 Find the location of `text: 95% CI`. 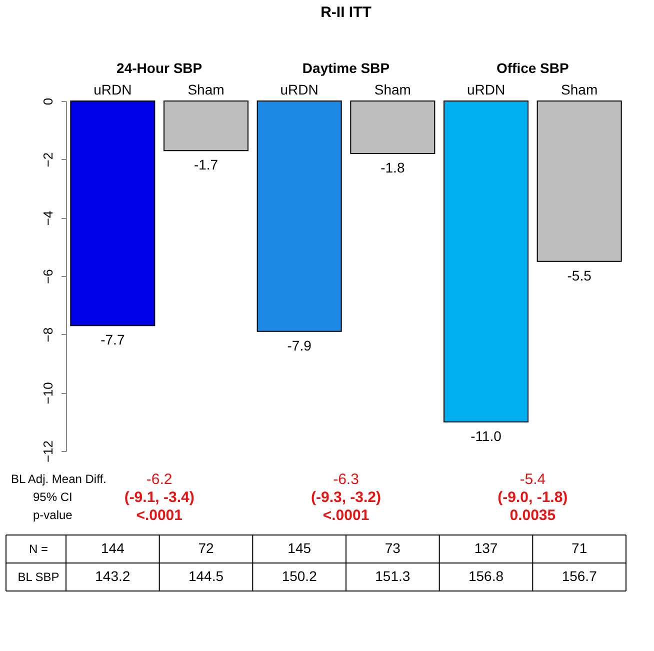

text: 95% CI is located at coordinates (52, 497).